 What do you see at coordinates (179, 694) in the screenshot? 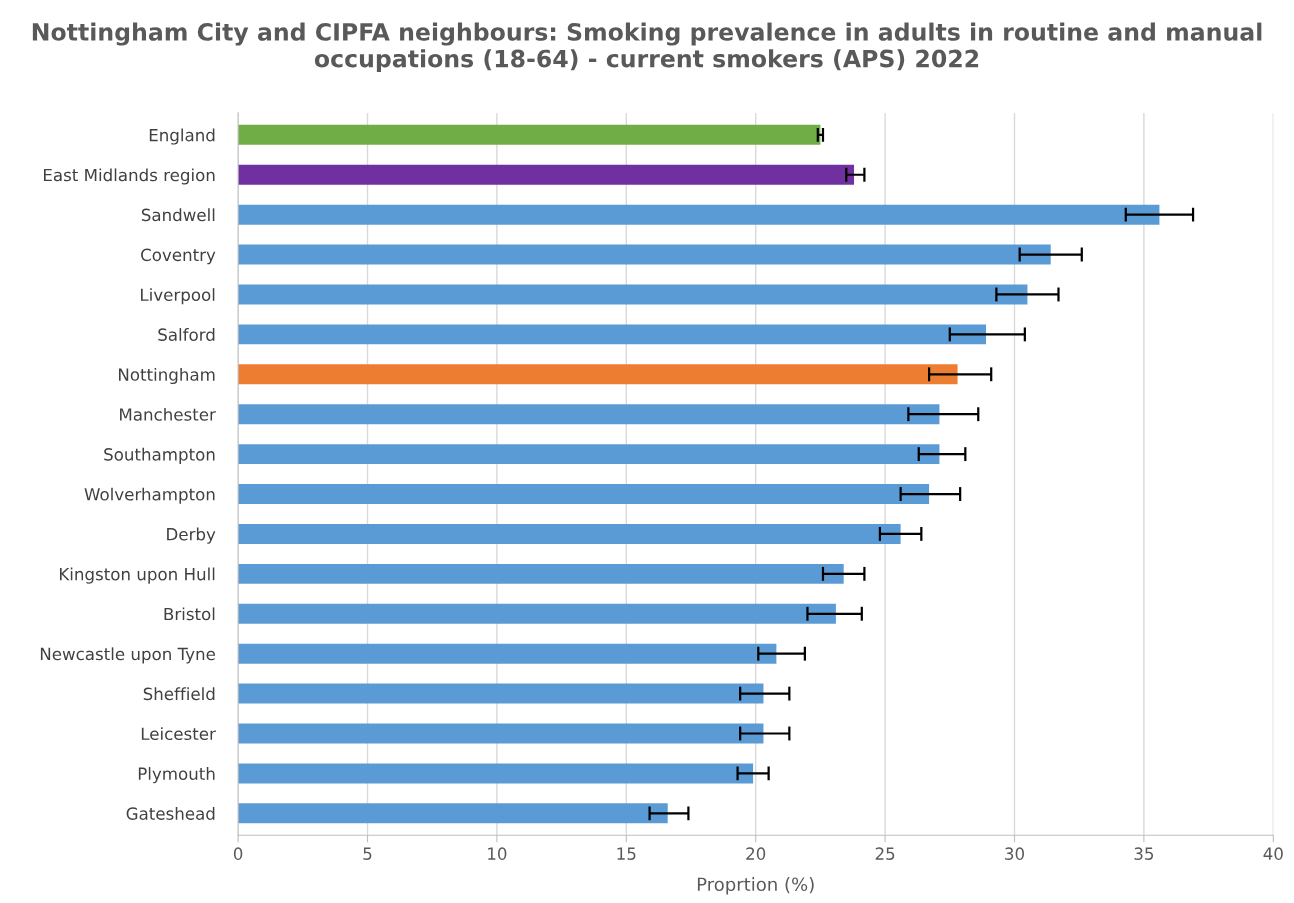
I see `y-tick-label: Sheffield` at bounding box center [179, 694].